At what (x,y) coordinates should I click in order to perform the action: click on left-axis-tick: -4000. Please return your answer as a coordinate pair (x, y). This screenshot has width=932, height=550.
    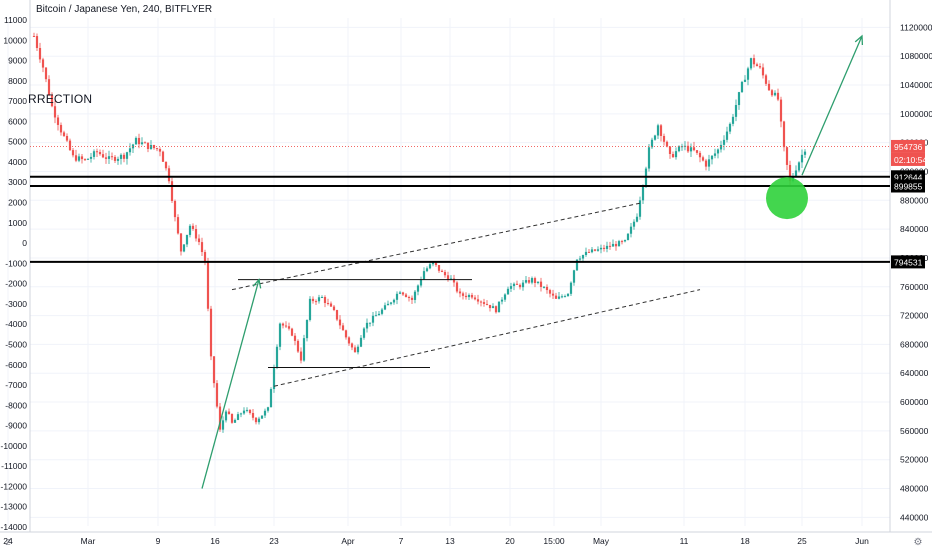
    Looking at the image, I should click on (16, 324).